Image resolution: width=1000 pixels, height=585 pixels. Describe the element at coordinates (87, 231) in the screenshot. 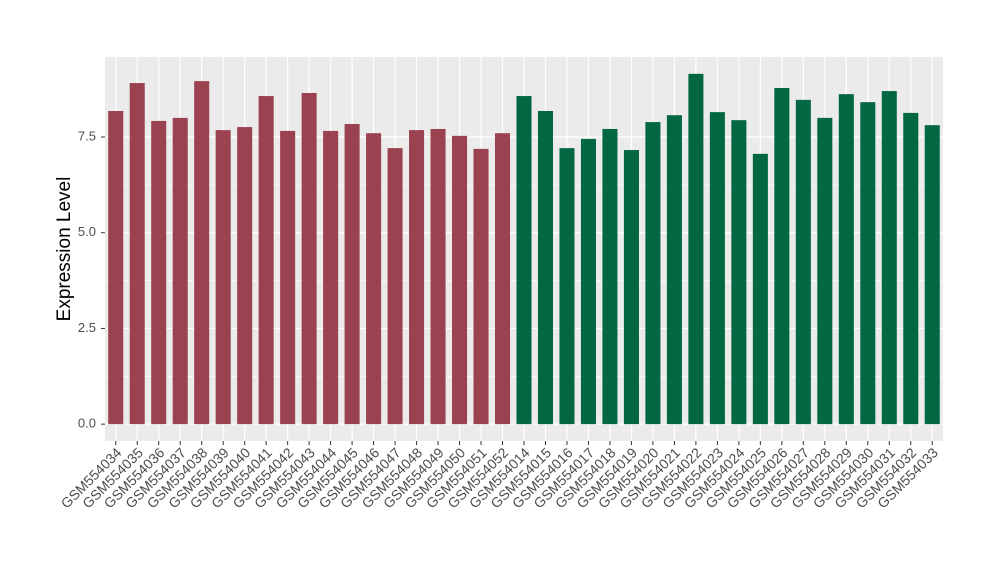

I see `y-tick-label: 5.0` at that location.